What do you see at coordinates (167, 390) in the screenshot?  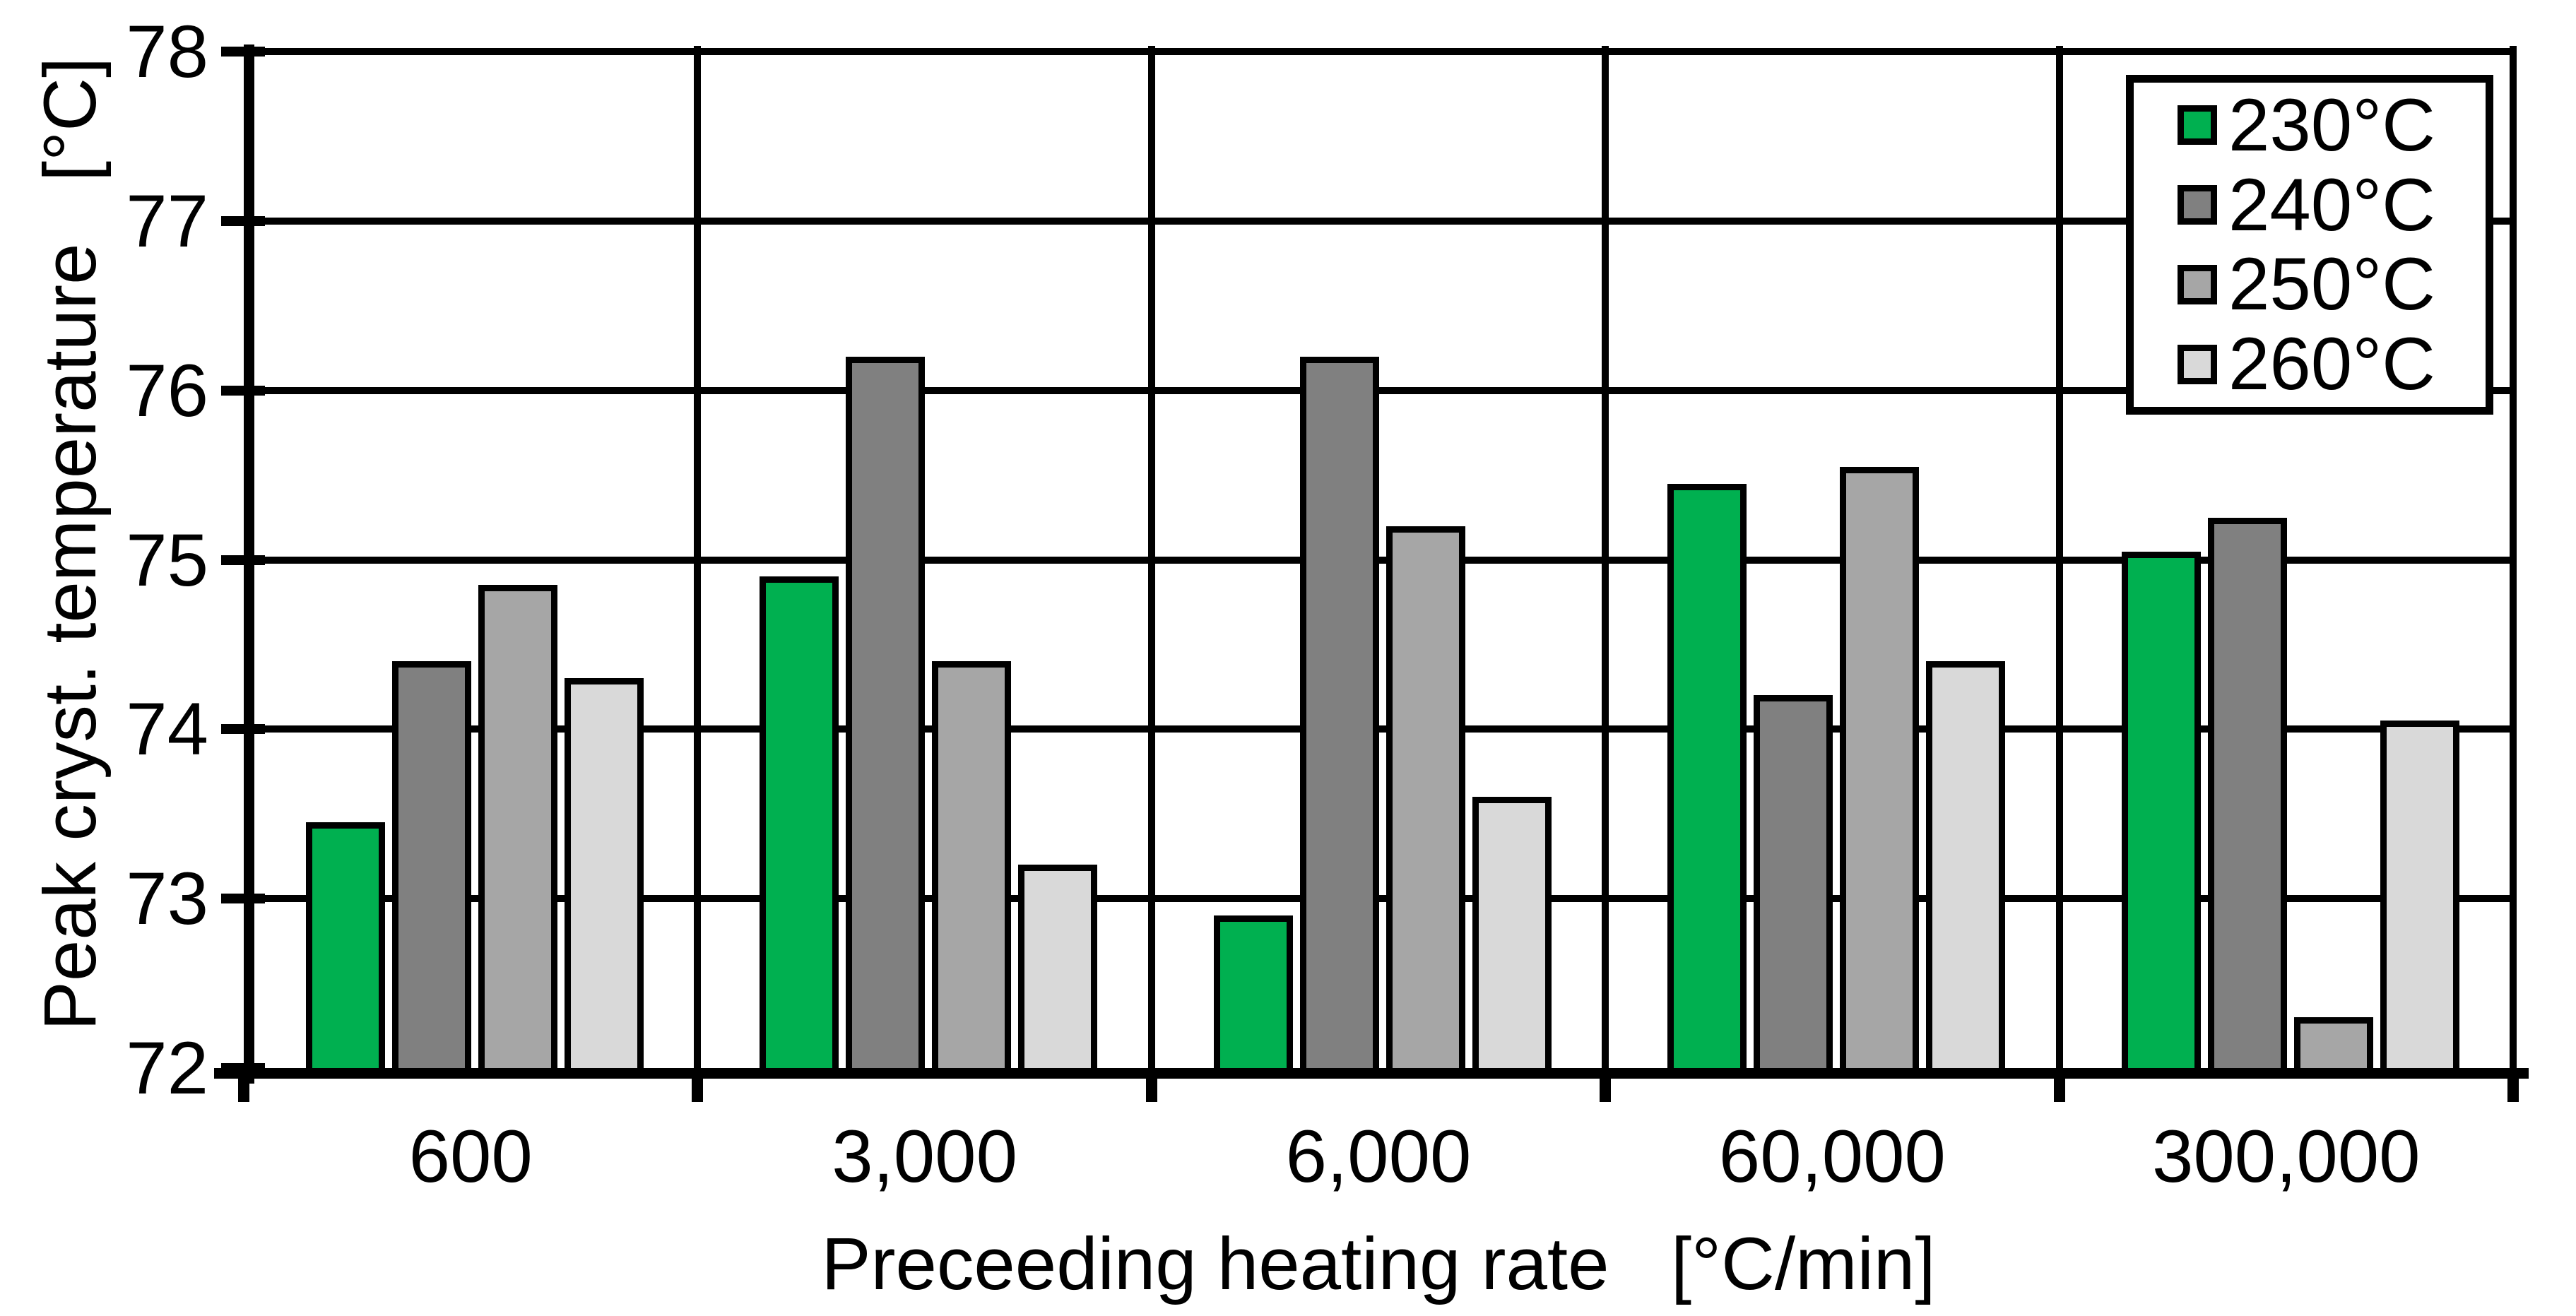 I see `y-tick-label: 76` at bounding box center [167, 390].